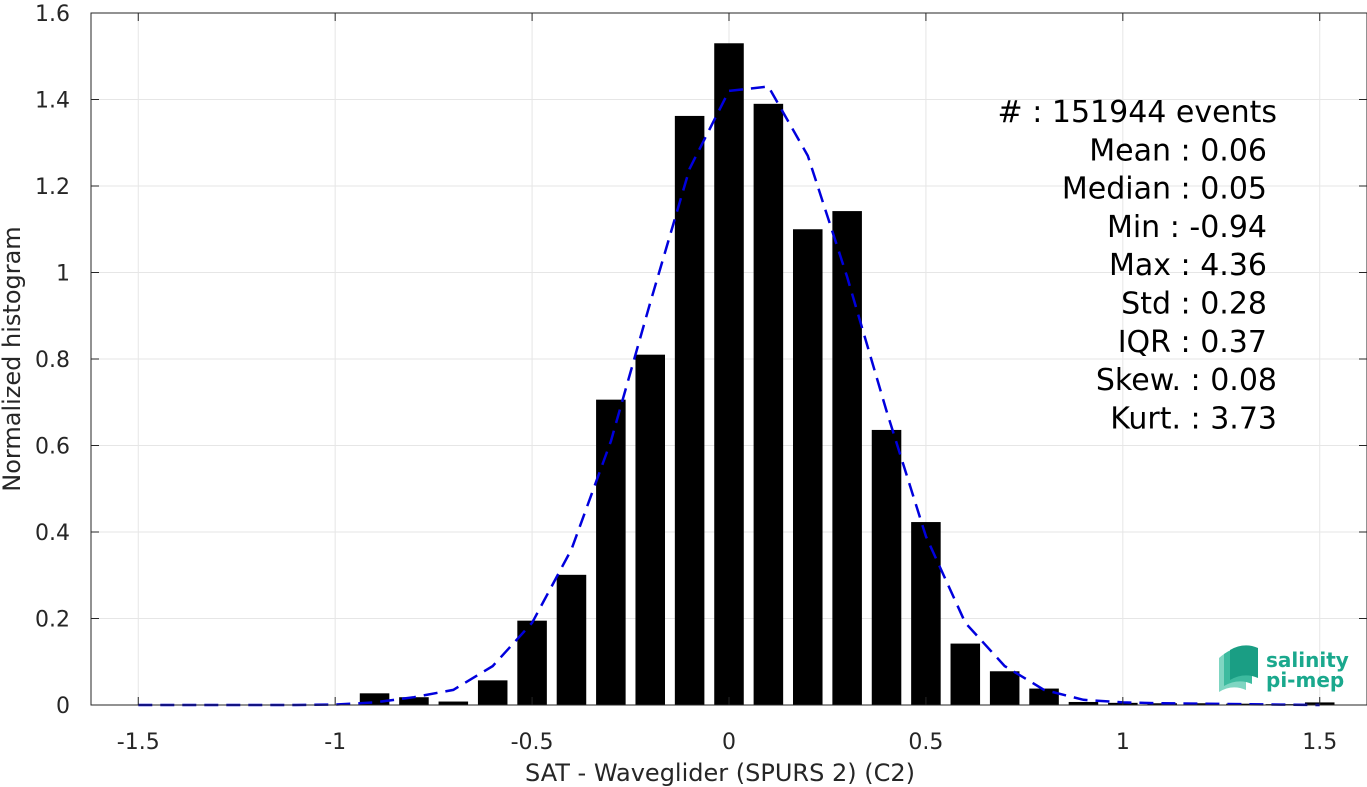 This screenshot has width=1367, height=787. Describe the element at coordinates (1164, 189) in the screenshot. I see `stat-line: Median : 0.05` at that location.